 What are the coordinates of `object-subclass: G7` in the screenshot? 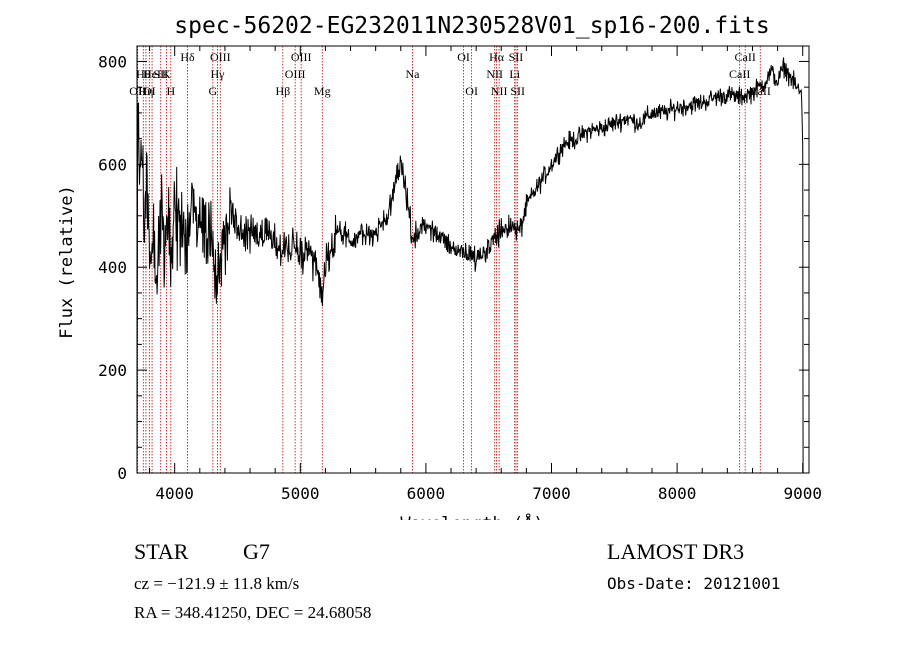 It's located at (256, 551).